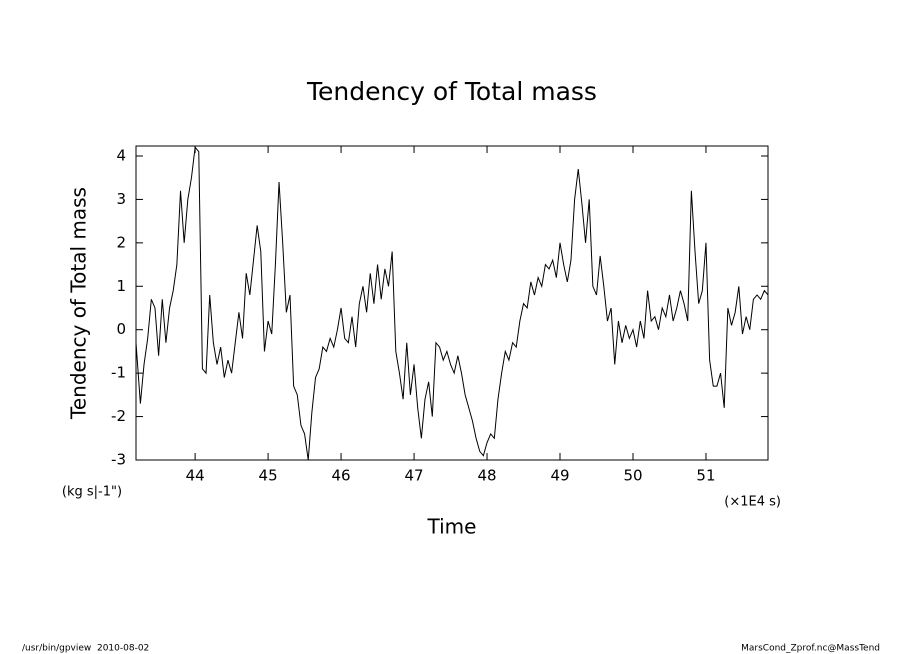  I want to click on y-tick-label: -3, so click(118, 460).